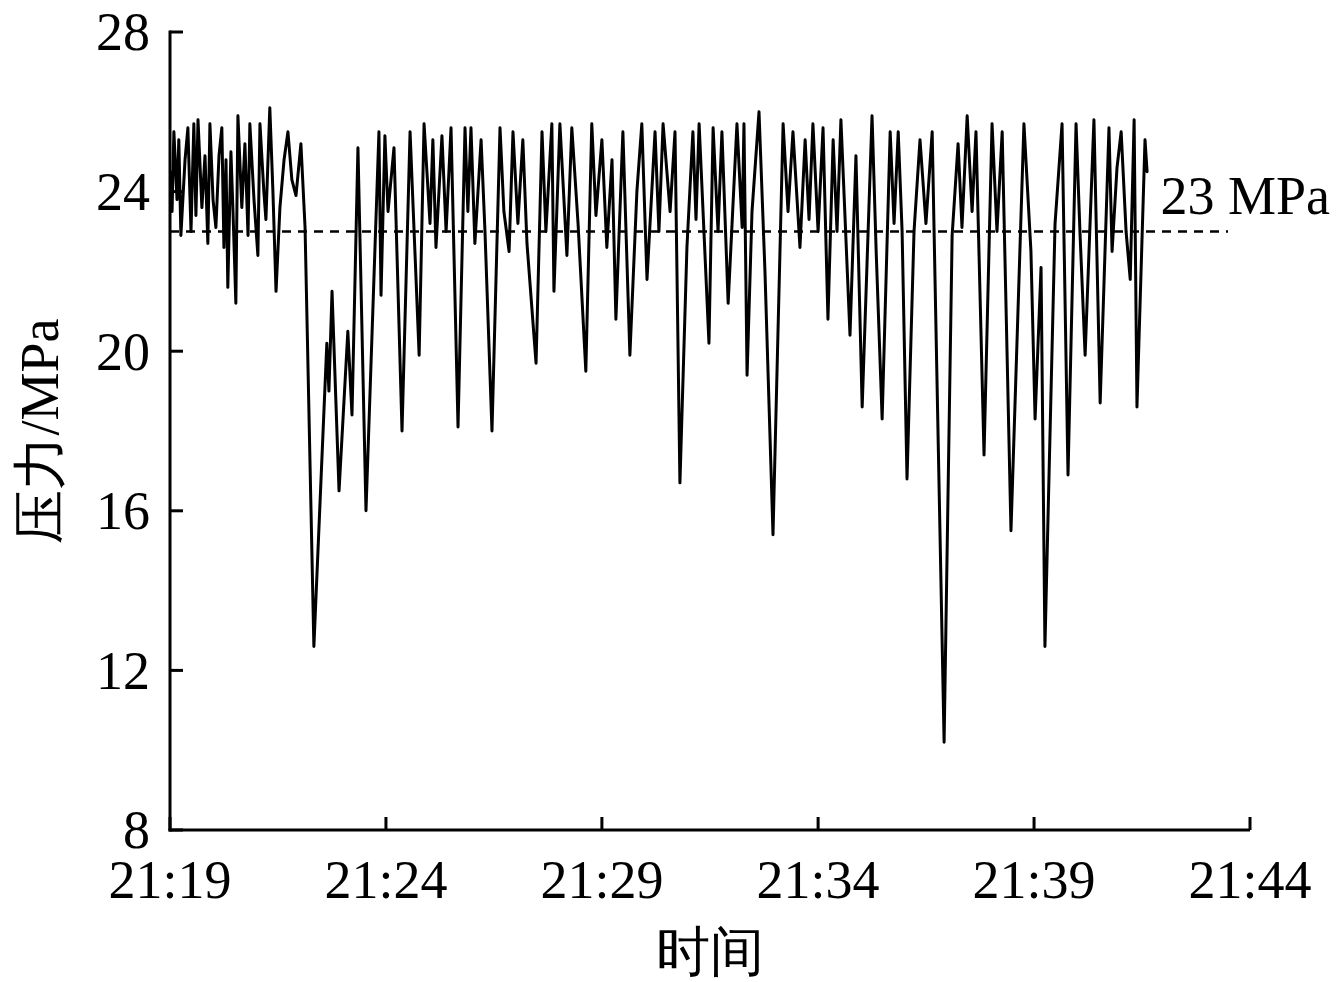 Image resolution: width=1338 pixels, height=982 pixels. What do you see at coordinates (123, 351) in the screenshot?
I see `ytick-label: 20` at bounding box center [123, 351].